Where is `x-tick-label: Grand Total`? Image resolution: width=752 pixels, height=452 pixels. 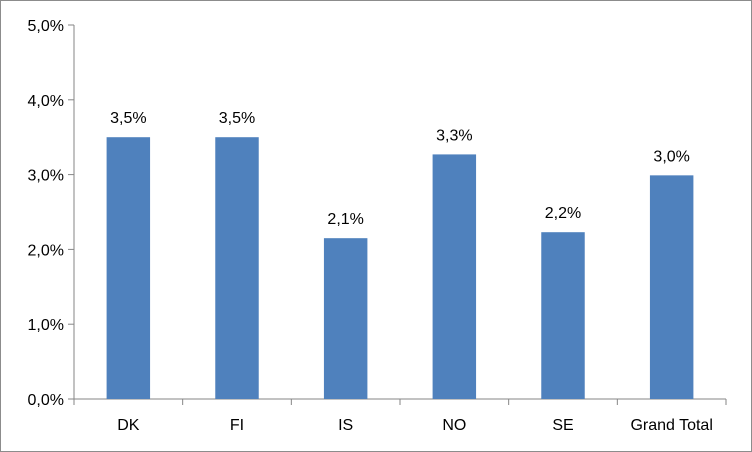 x-tick-label: Grand Total is located at coordinates (671, 425).